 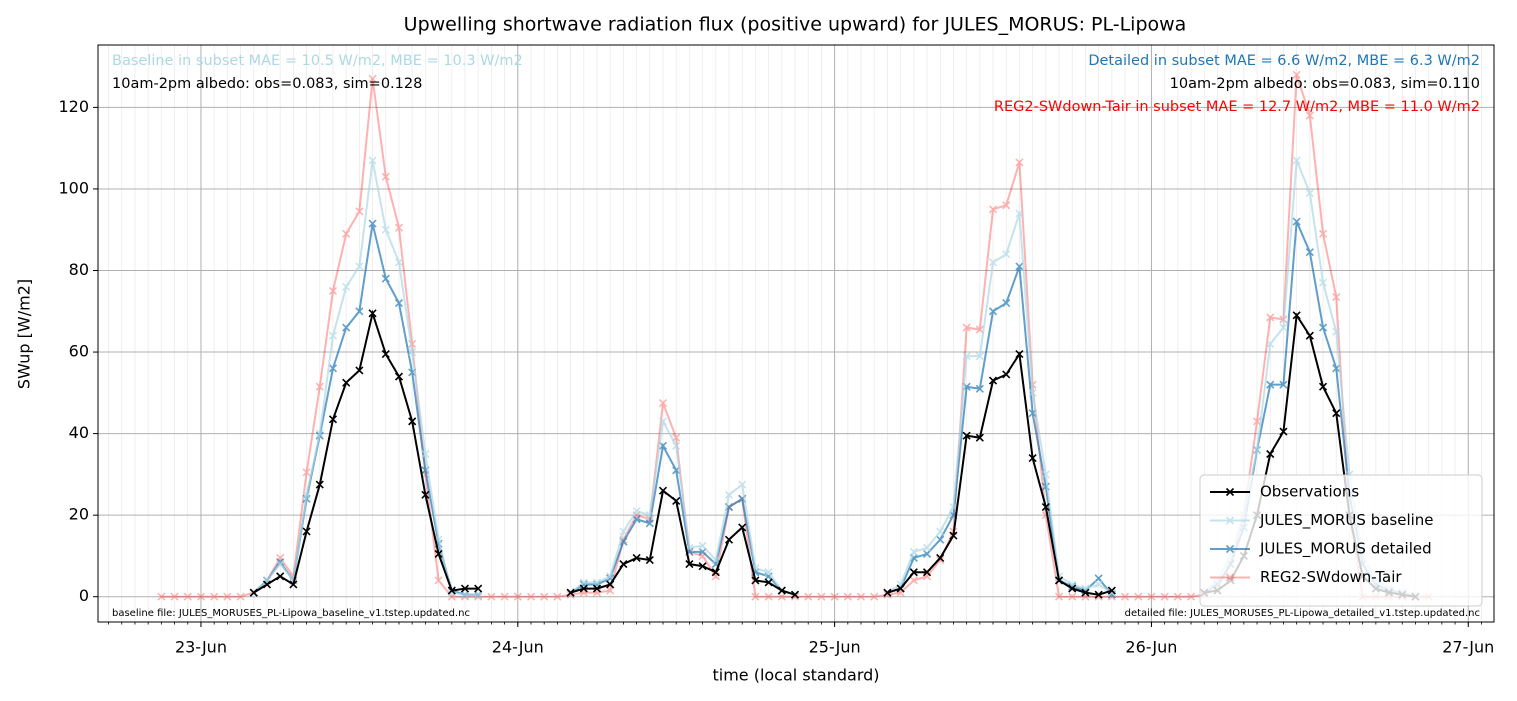 What do you see at coordinates (1468, 647) in the screenshot?
I see `x-tick-label: 27-Jun` at bounding box center [1468, 647].